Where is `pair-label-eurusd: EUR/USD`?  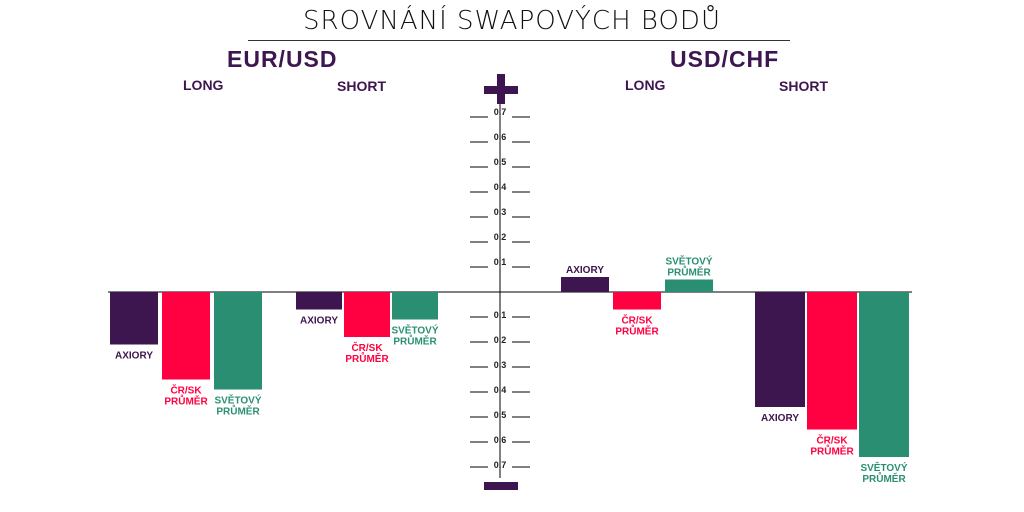 pair-label-eurusd: EUR/USD is located at coordinates (282, 59).